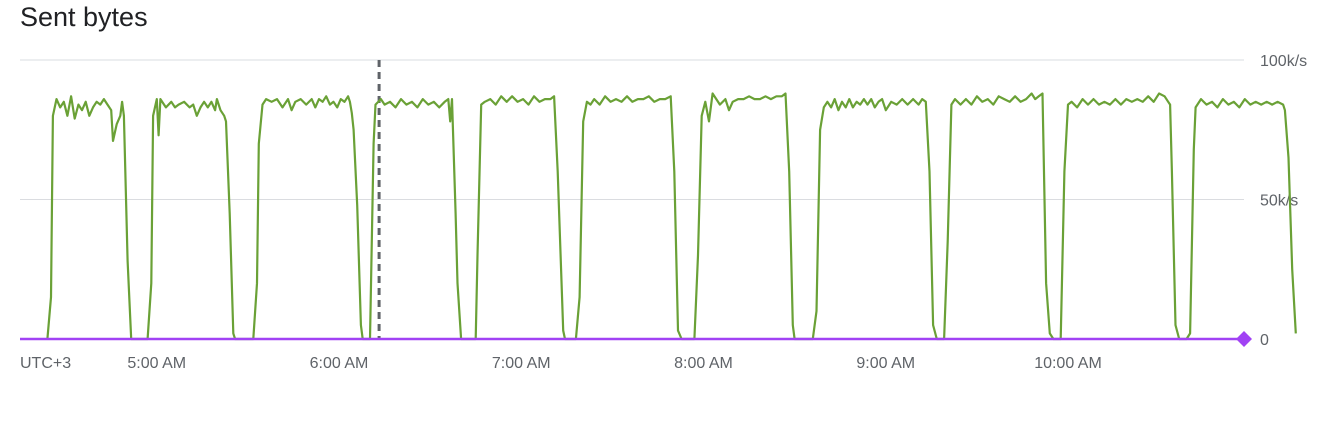 The image size is (1344, 438). What do you see at coordinates (45, 363) in the screenshot?
I see `timezone-label: UTC+3` at bounding box center [45, 363].